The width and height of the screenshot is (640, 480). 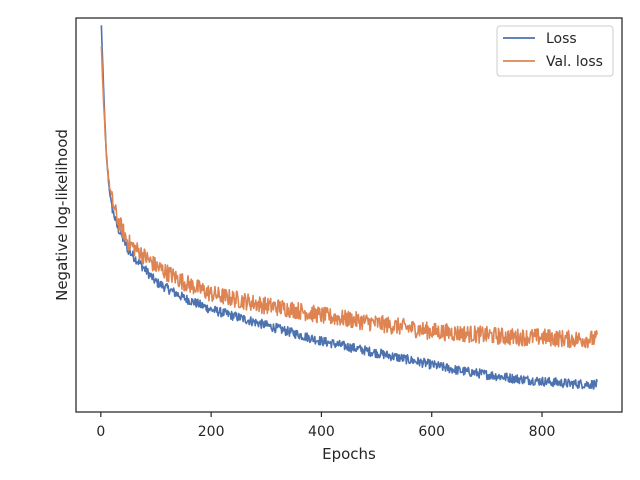 I want to click on x-tick-label: 600, so click(x=431, y=432).